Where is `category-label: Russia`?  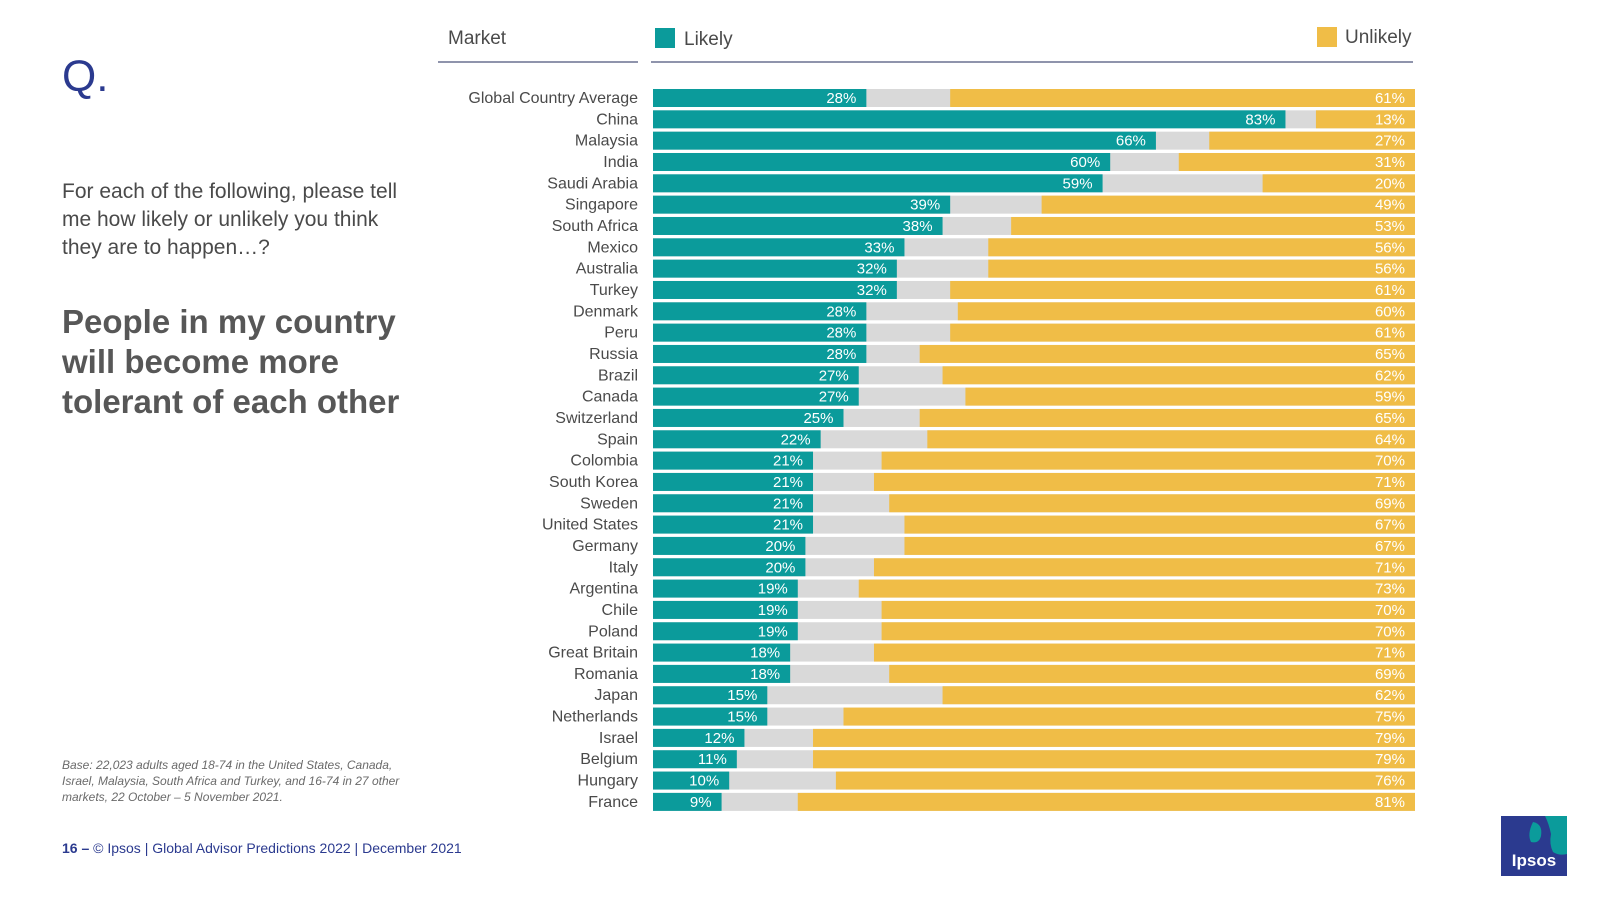
category-label: Russia is located at coordinates (613, 354).